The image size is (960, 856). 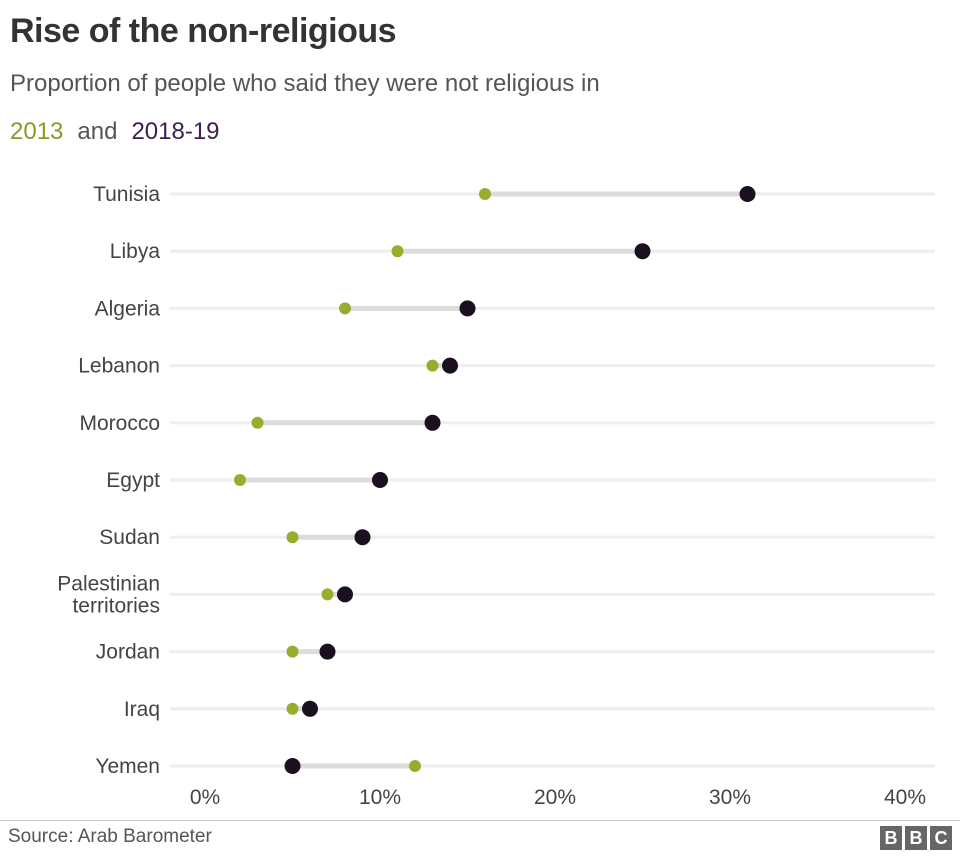 What do you see at coordinates (126, 194) in the screenshot?
I see `country-label: Tunisia` at bounding box center [126, 194].